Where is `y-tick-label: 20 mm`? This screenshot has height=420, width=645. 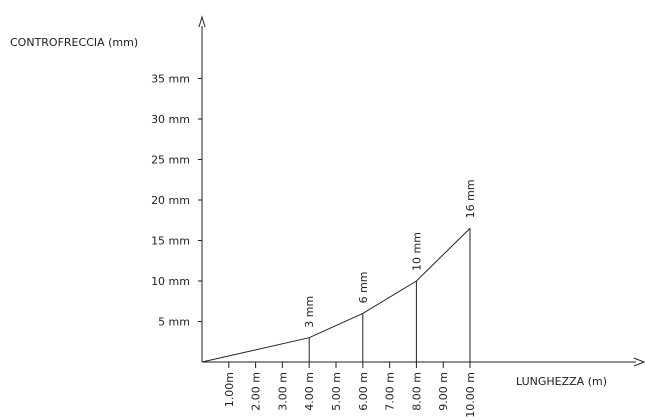 y-tick-label: 20 mm is located at coordinates (170, 200).